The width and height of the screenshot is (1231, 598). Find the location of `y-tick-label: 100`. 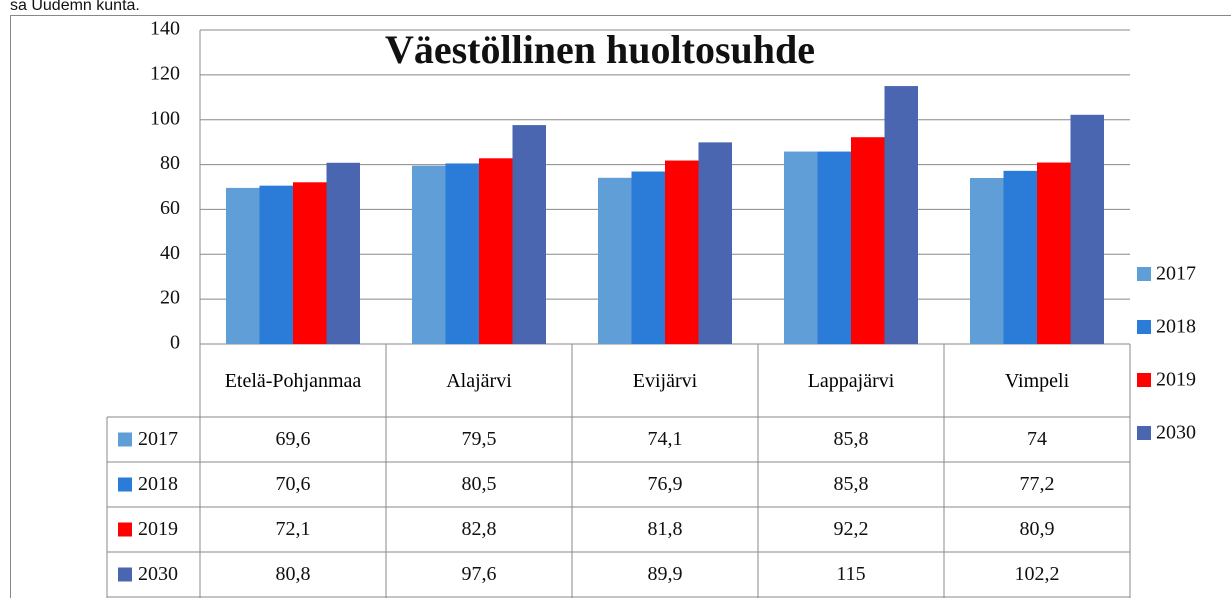

y-tick-label: 100 is located at coordinates (165, 118).